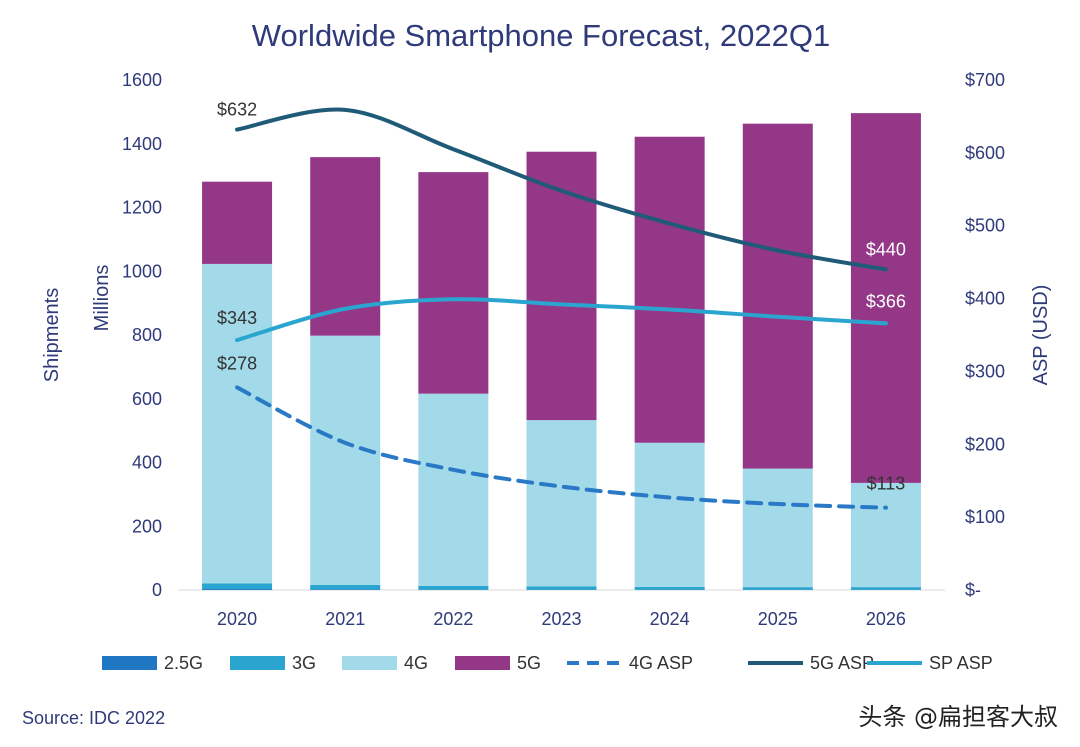  What do you see at coordinates (157, 590) in the screenshot?
I see `y-left-tick-label: 0` at bounding box center [157, 590].